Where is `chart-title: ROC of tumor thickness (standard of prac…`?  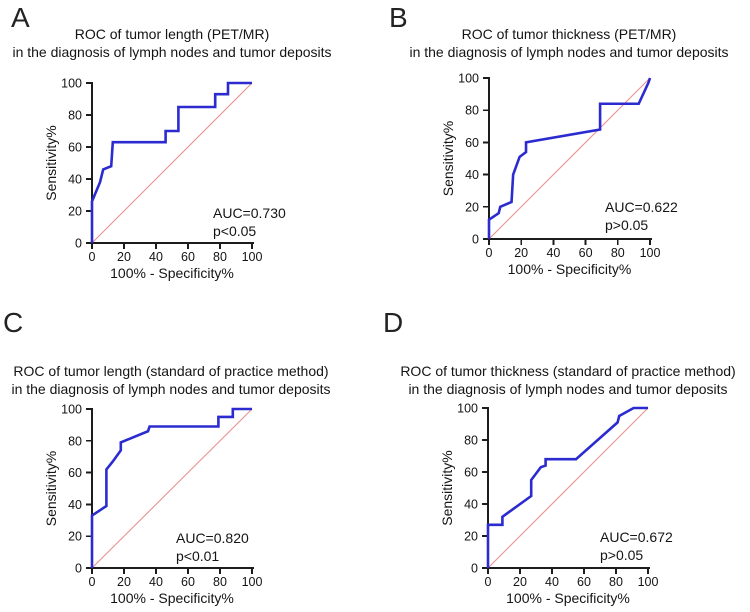
chart-title: ROC of tumor thickness (standard of prac… is located at coordinates (567, 380).